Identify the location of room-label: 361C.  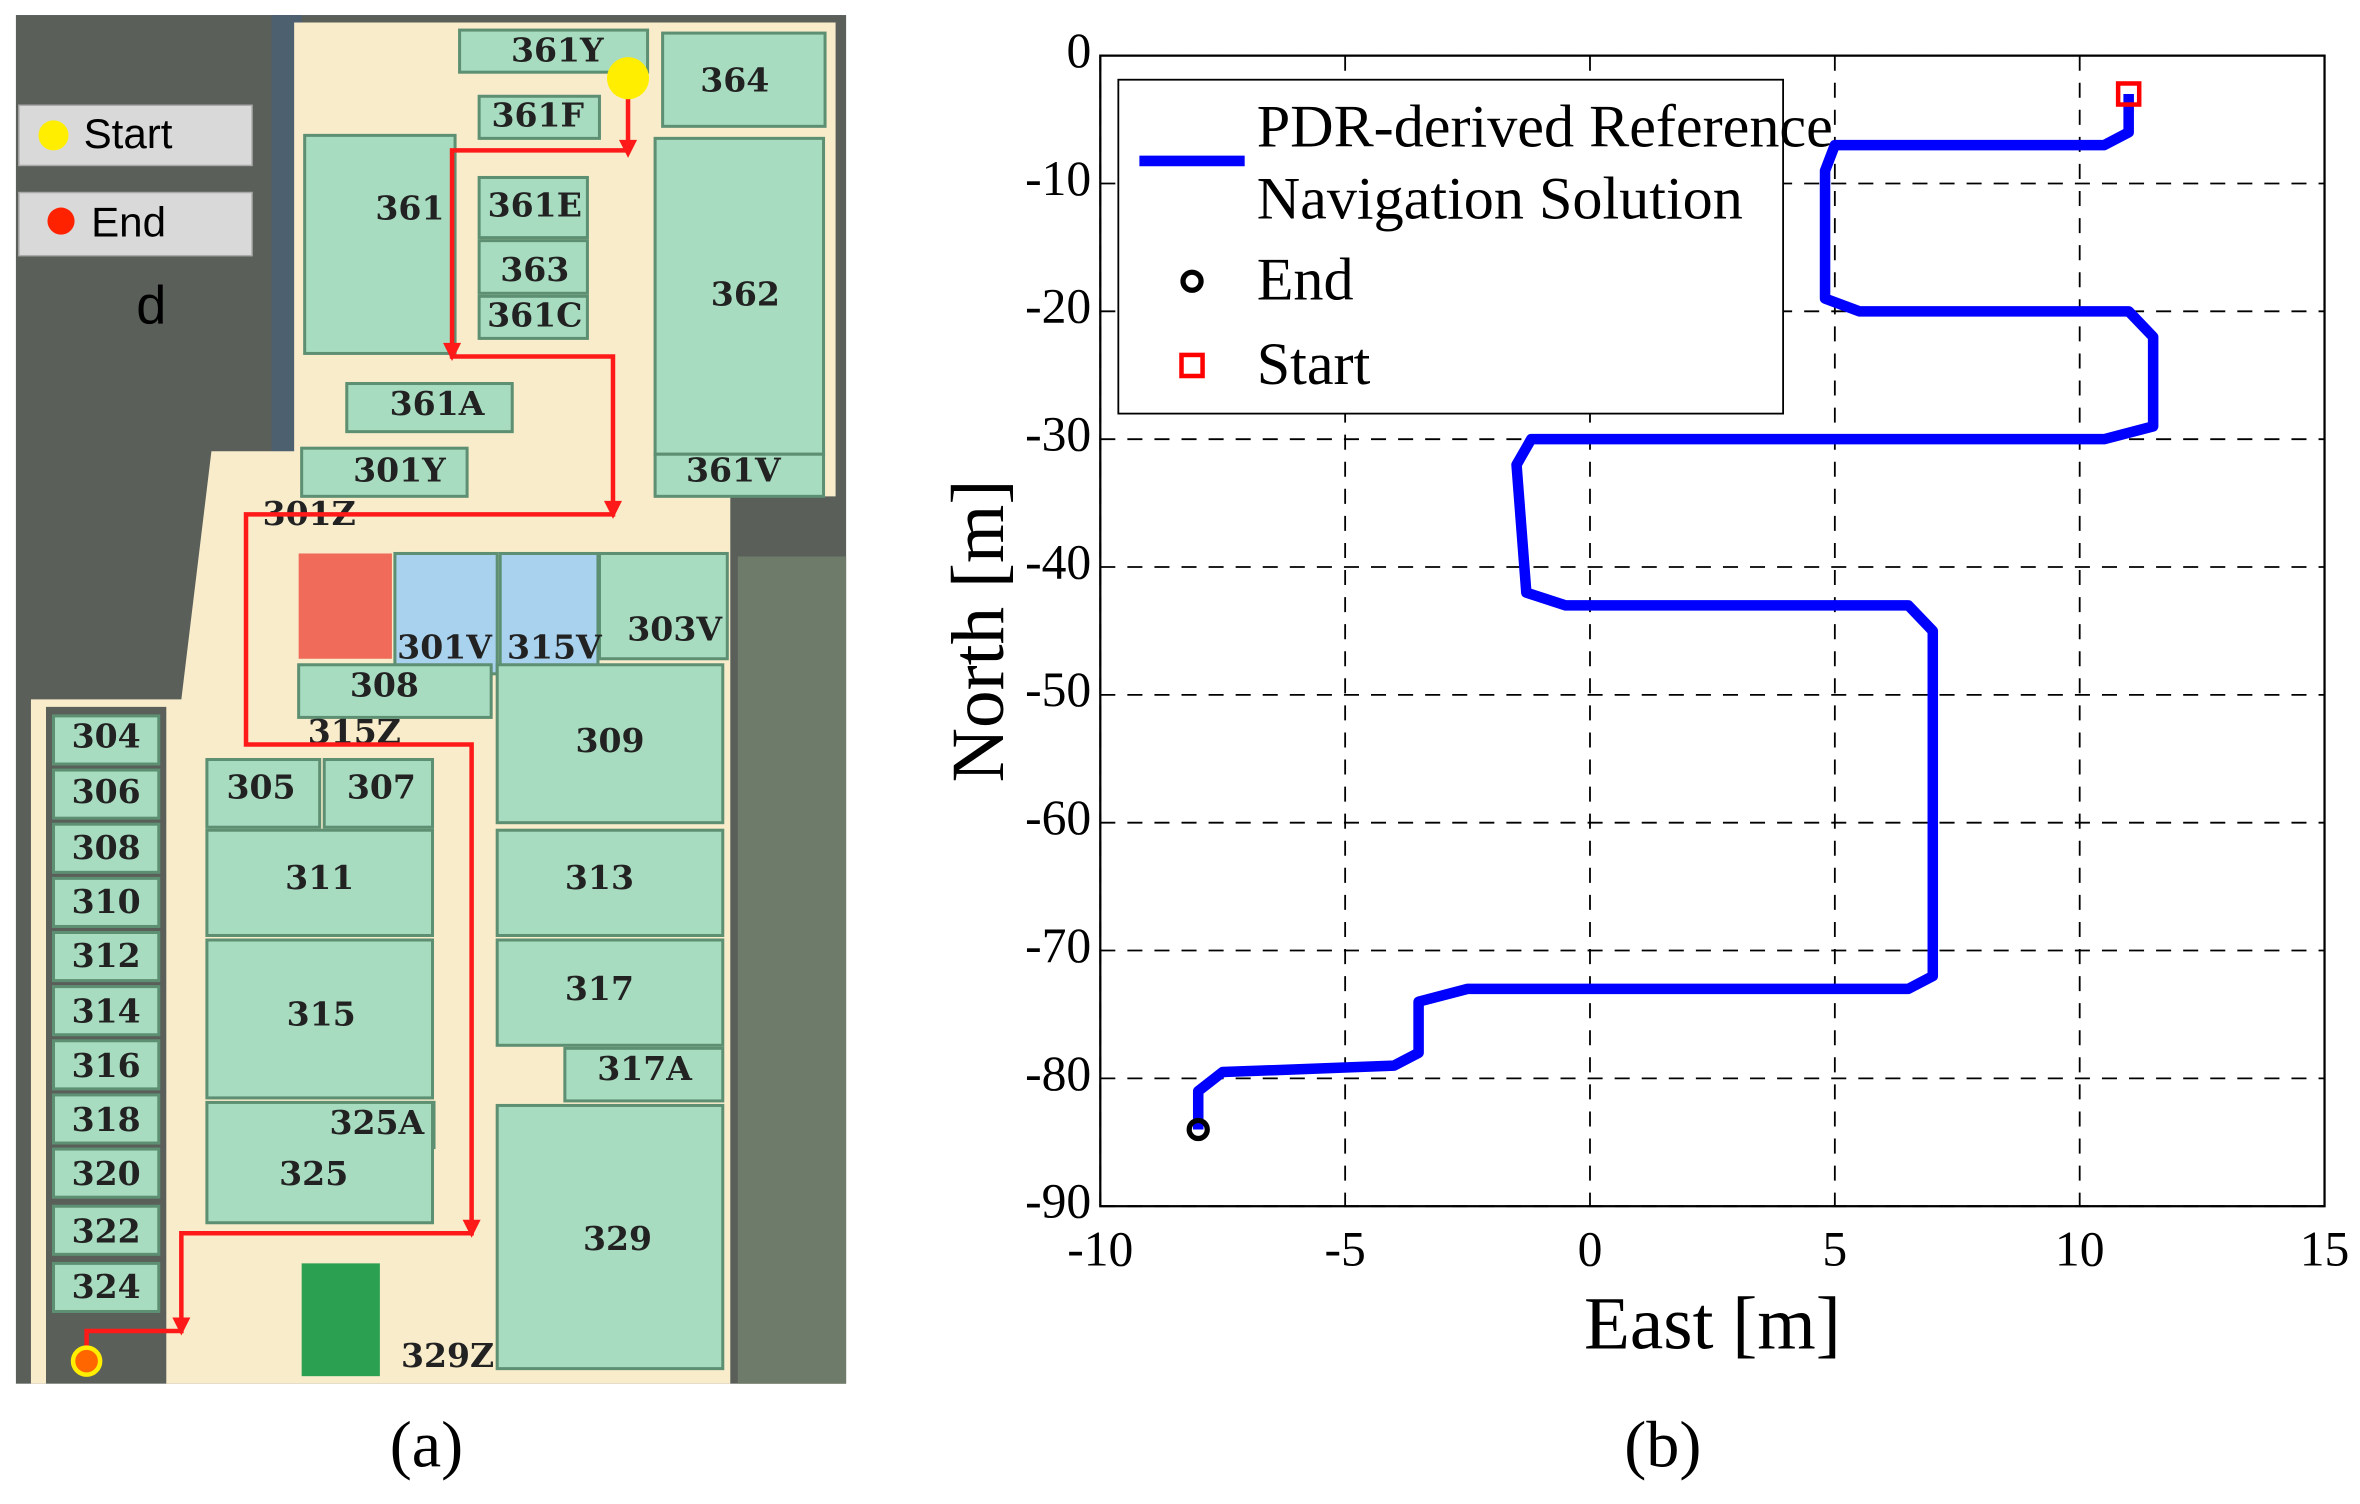
(534, 314).